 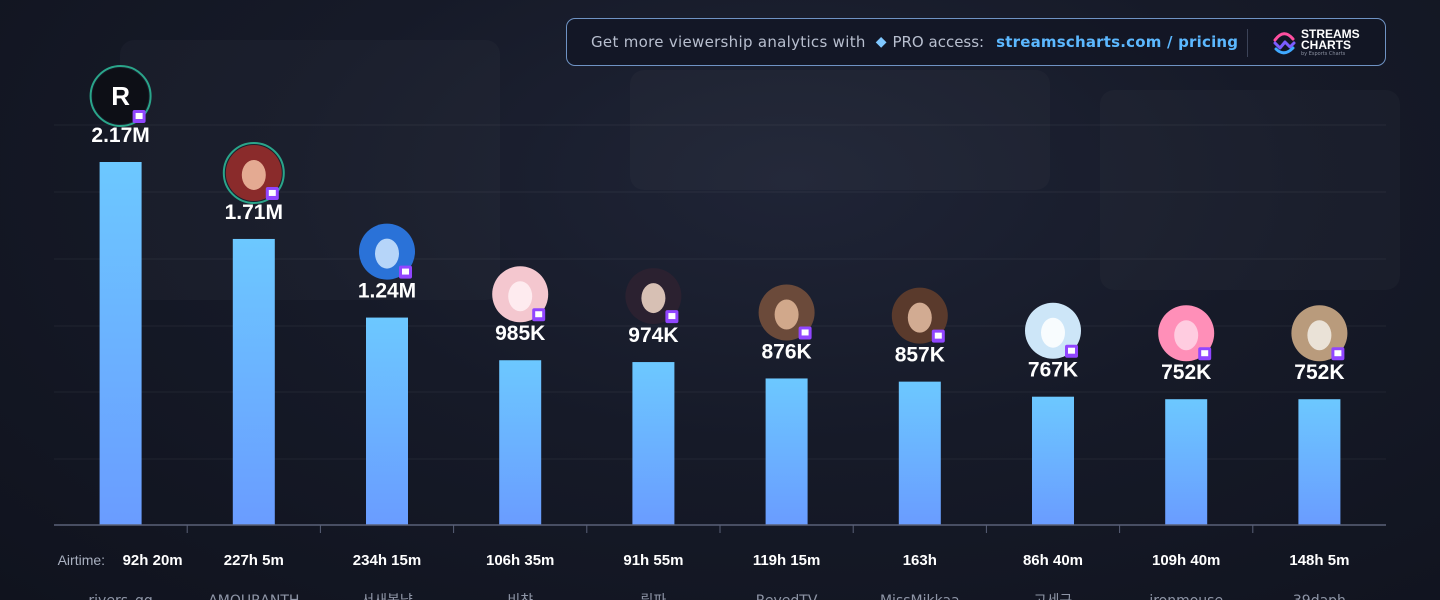 What do you see at coordinates (254, 212) in the screenshot?
I see `value-label: 1.71M` at bounding box center [254, 212].